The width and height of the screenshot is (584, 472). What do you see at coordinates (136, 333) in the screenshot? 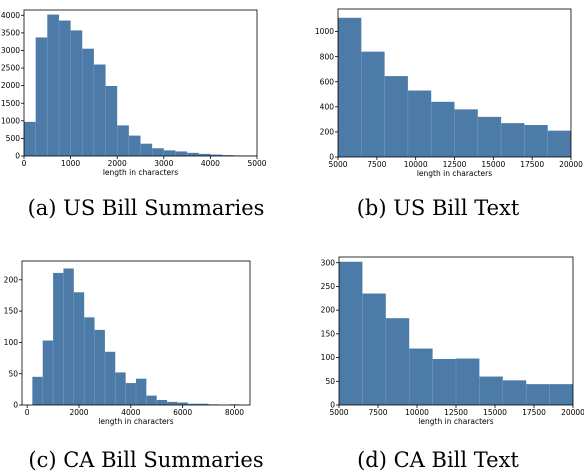
I see `plot-frame` at bounding box center [136, 333].